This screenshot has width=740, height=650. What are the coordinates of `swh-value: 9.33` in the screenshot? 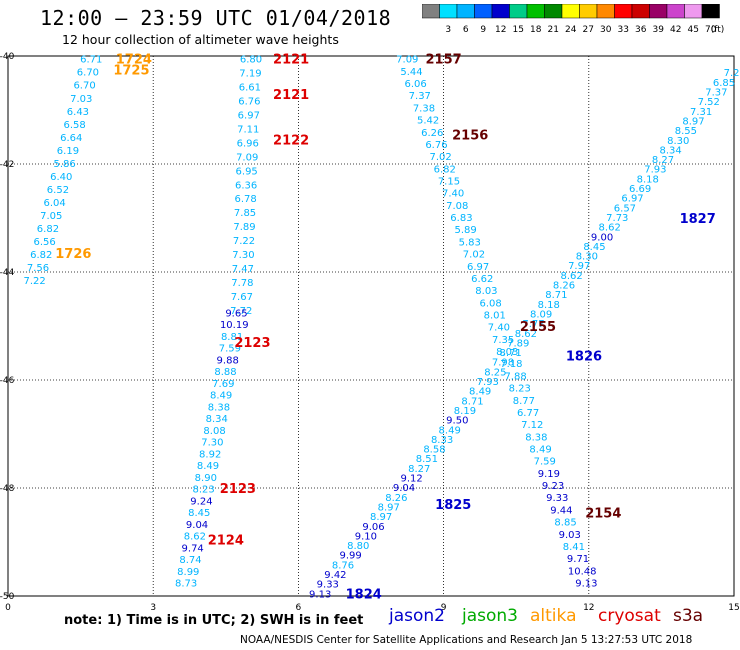 It's located at (557, 498).